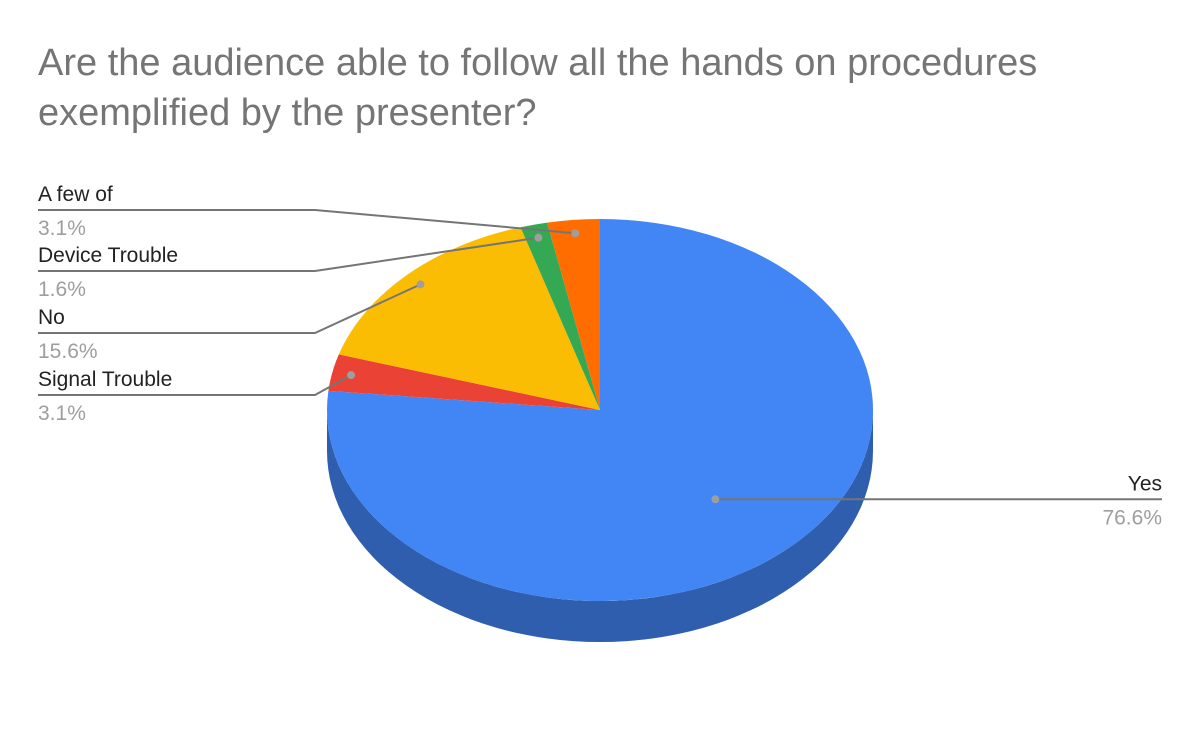  What do you see at coordinates (464, 382) in the screenshot?
I see `pie-slice-signal-trouble` at bounding box center [464, 382].